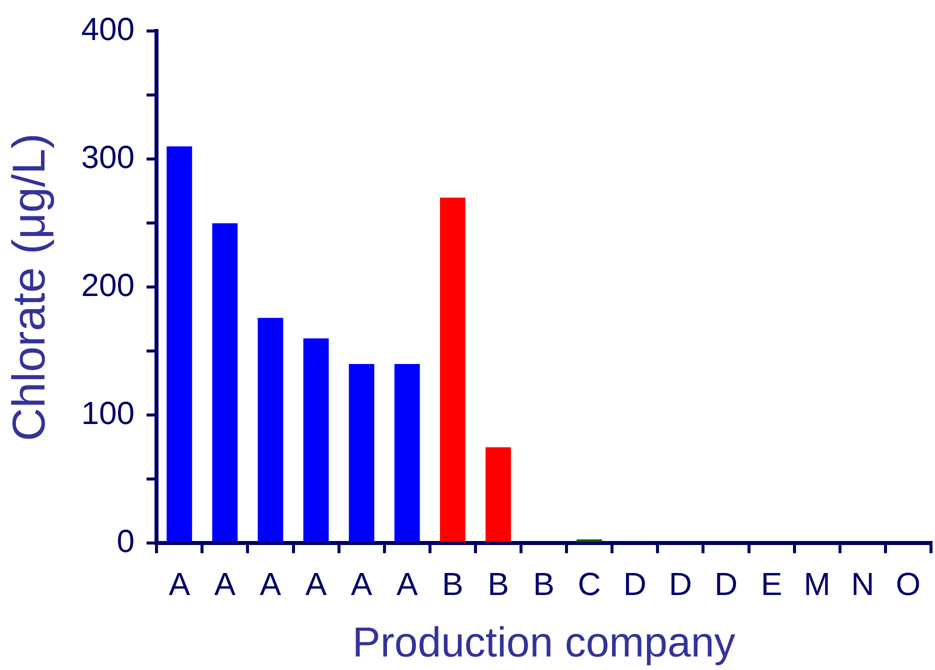 The image size is (935, 670). I want to click on x-tick-label: M, so click(817, 584).